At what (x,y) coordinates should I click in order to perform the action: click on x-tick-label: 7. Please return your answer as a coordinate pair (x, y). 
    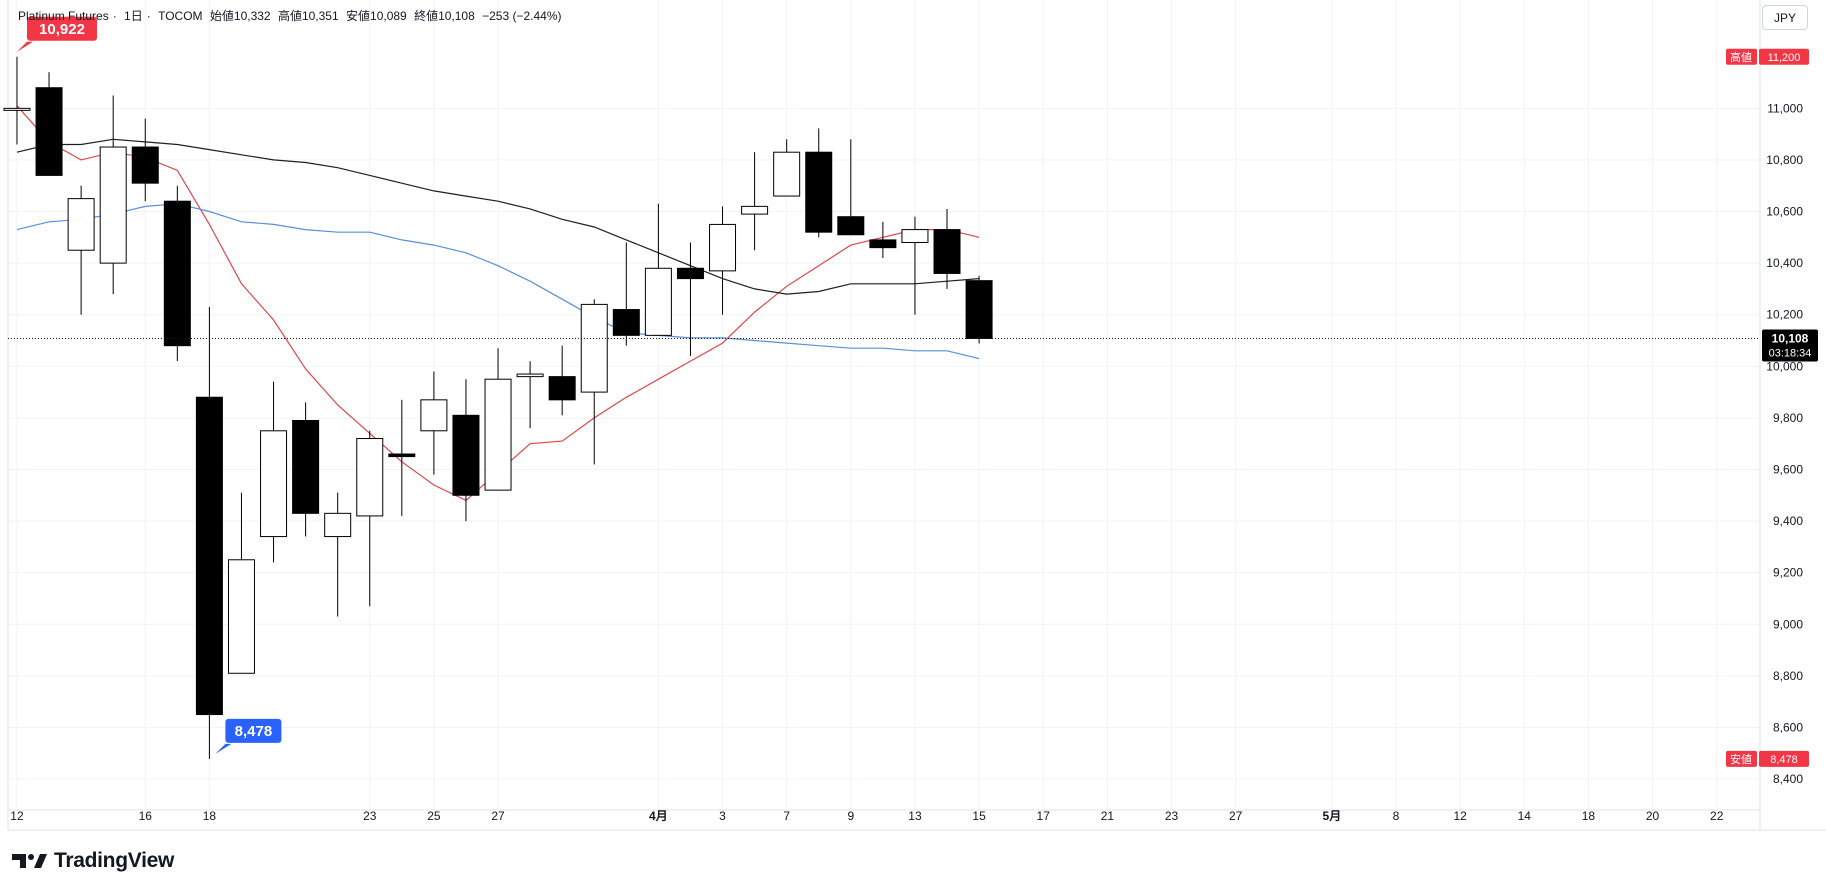
    Looking at the image, I should click on (786, 816).